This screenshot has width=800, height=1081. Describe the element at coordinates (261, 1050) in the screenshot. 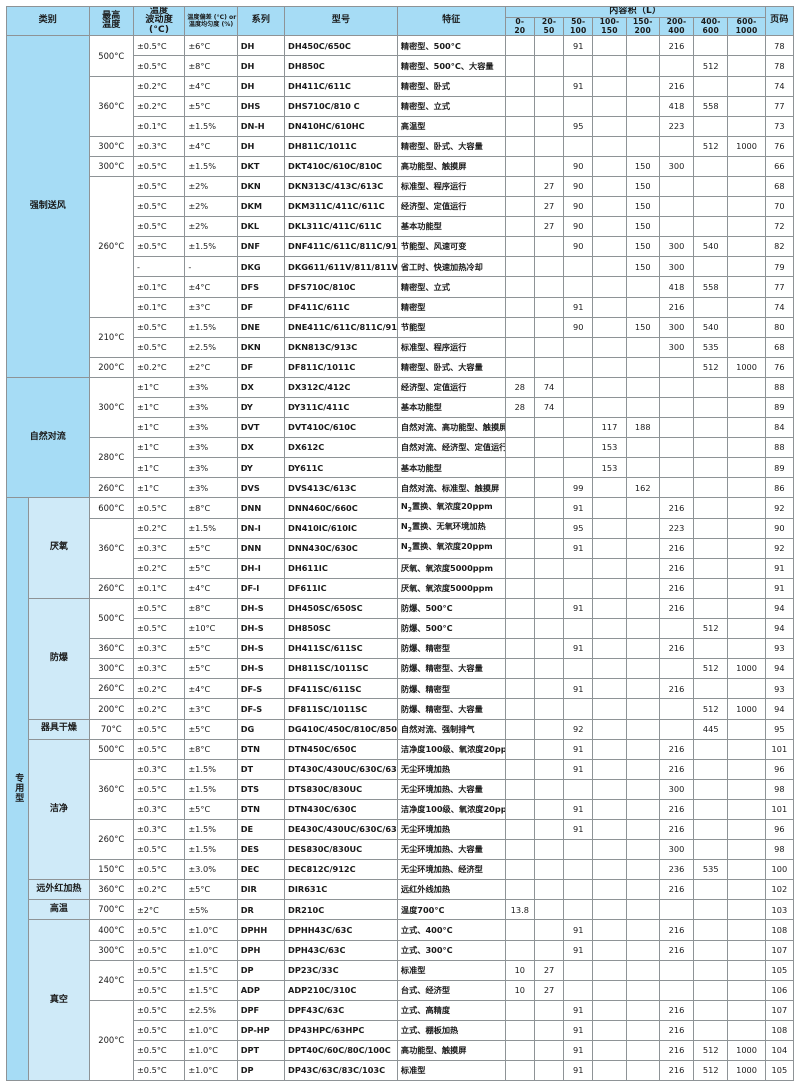

I see `series-cell: DPT` at that location.